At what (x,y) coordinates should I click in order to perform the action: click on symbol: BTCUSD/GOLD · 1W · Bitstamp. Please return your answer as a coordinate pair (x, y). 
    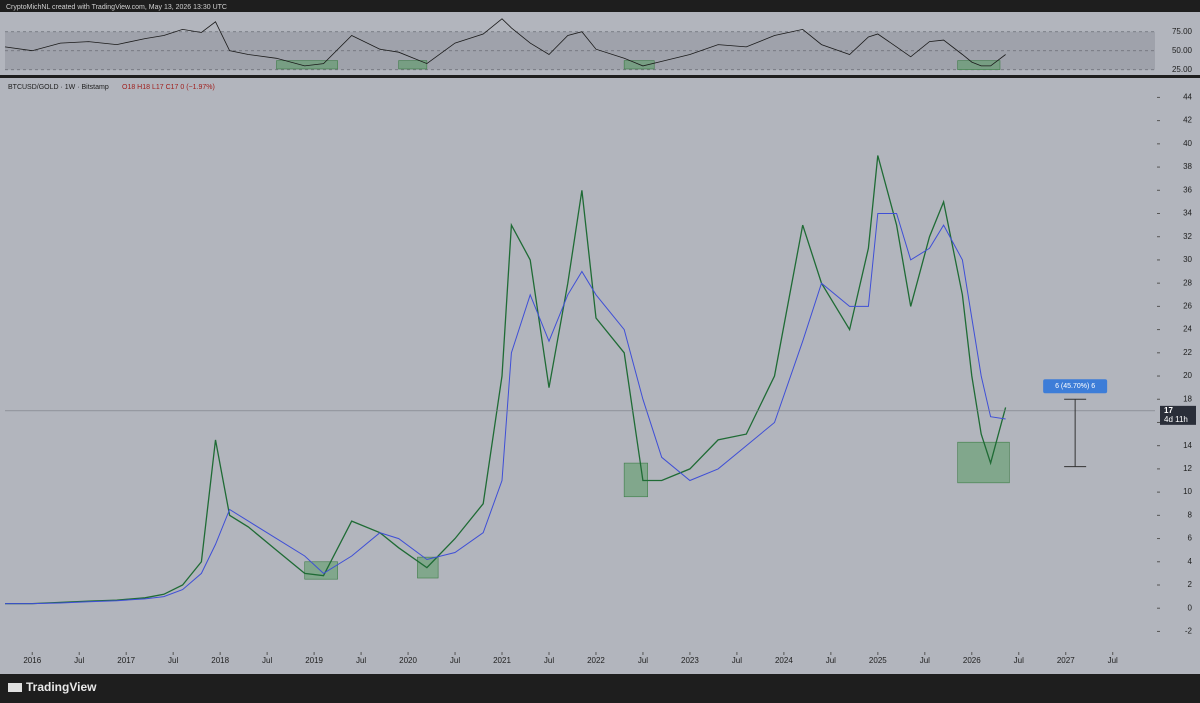
    Looking at the image, I should click on (58, 87).